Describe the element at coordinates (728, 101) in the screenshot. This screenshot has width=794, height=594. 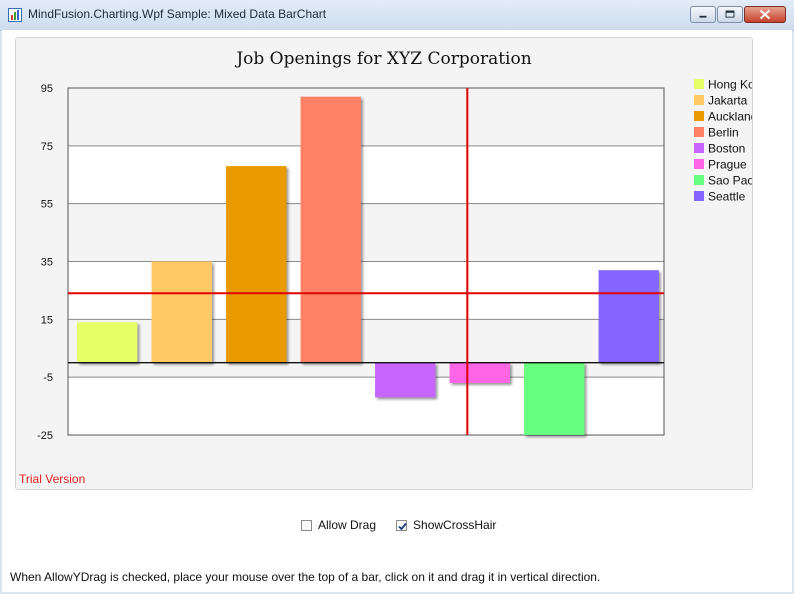
I see `legend-label: Jakarta` at that location.